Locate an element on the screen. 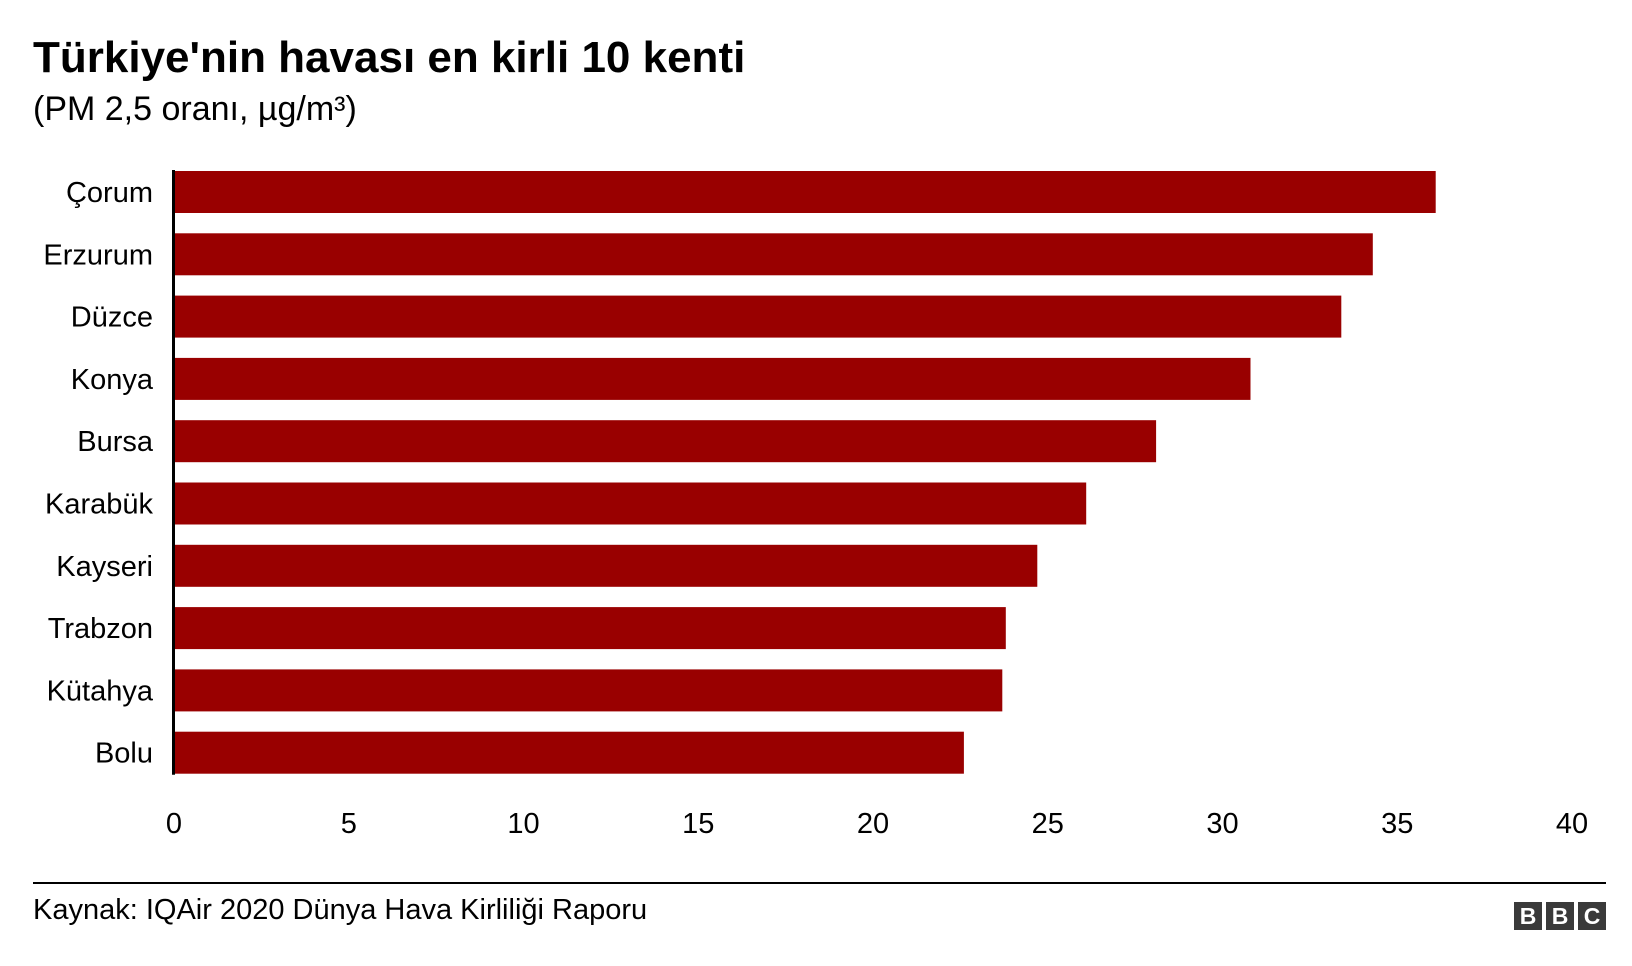 The image size is (1632, 966). category-label: Karabük is located at coordinates (99, 505).